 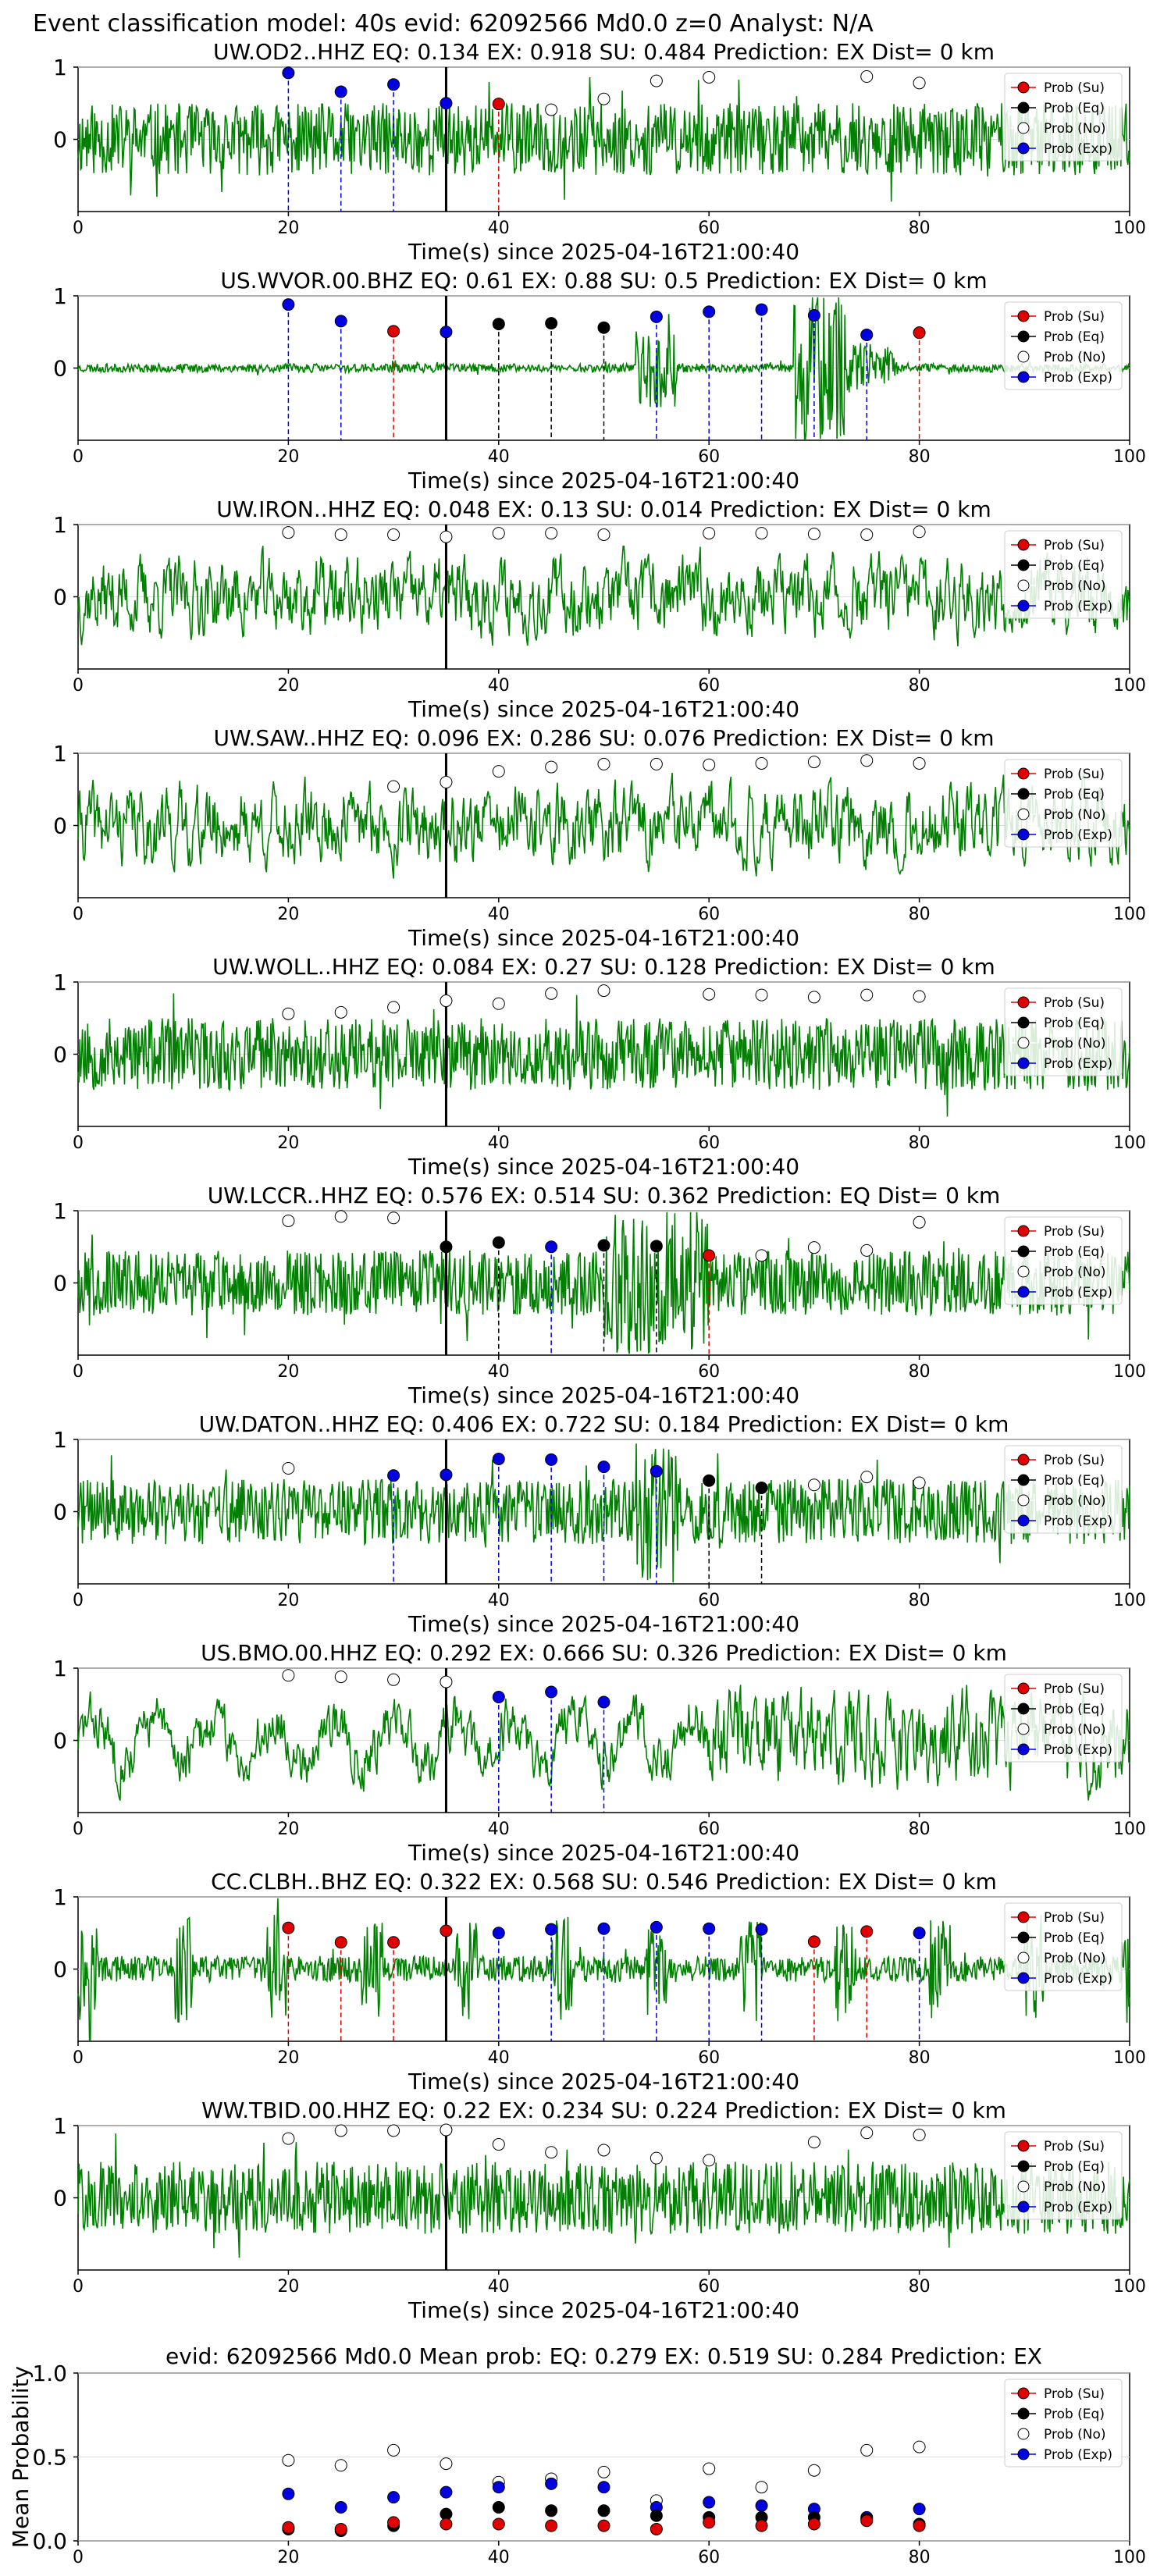 What do you see at coordinates (1023, 1500) in the screenshot?
I see `legend-marker-no` at bounding box center [1023, 1500].